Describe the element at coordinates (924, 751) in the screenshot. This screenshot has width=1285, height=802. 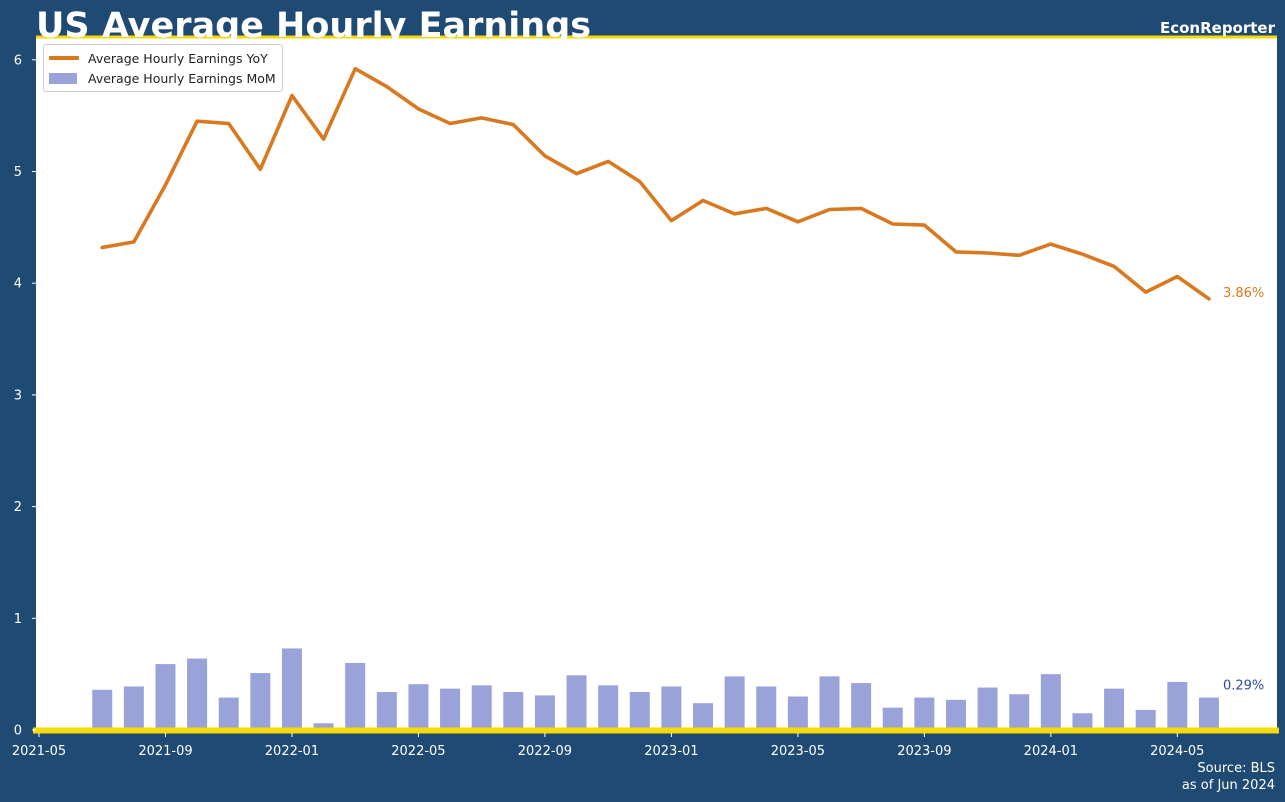
I see `x-tick-label-2023-09: 2023-09` at that location.